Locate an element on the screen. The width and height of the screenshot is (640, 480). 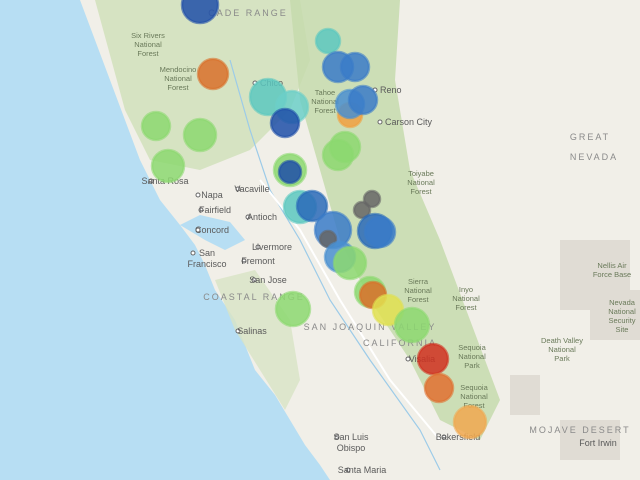
place-label: COASTAL RANGE is located at coordinates (254, 297).